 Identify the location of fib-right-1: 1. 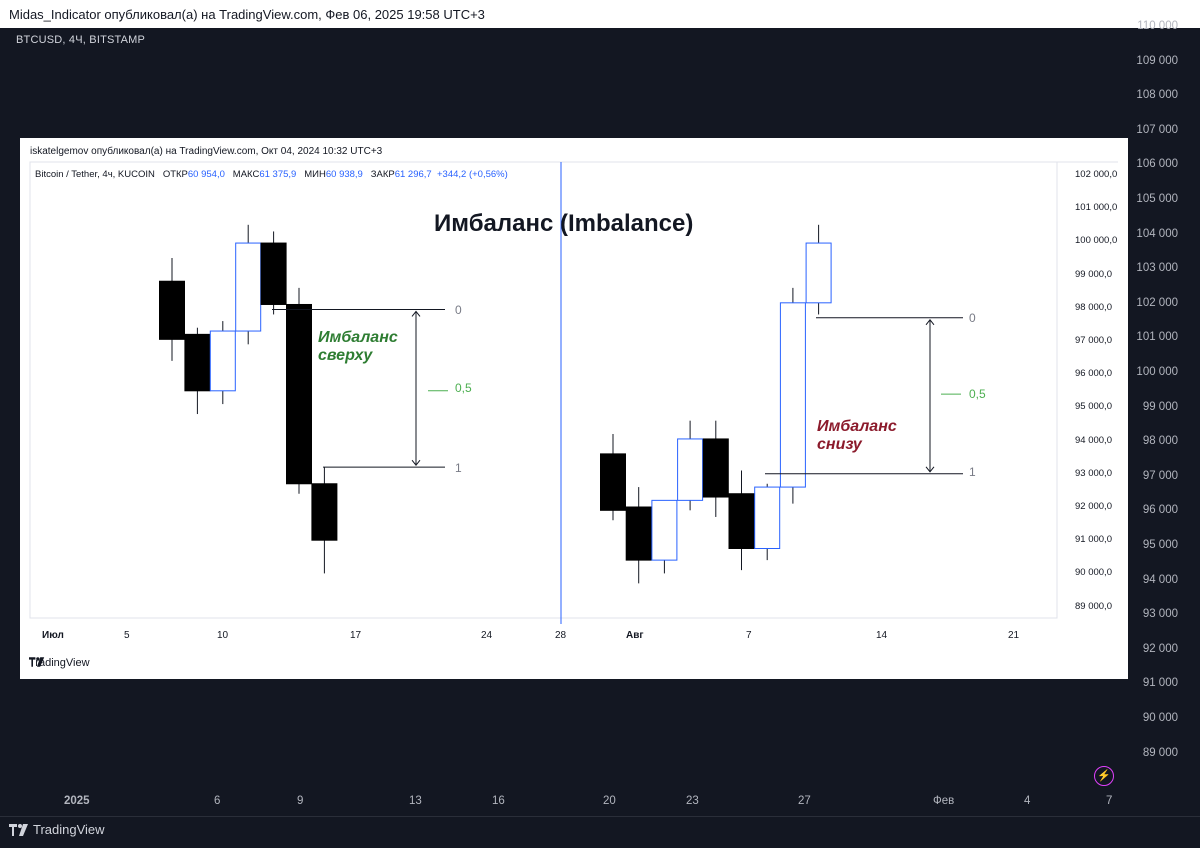
(972, 472).